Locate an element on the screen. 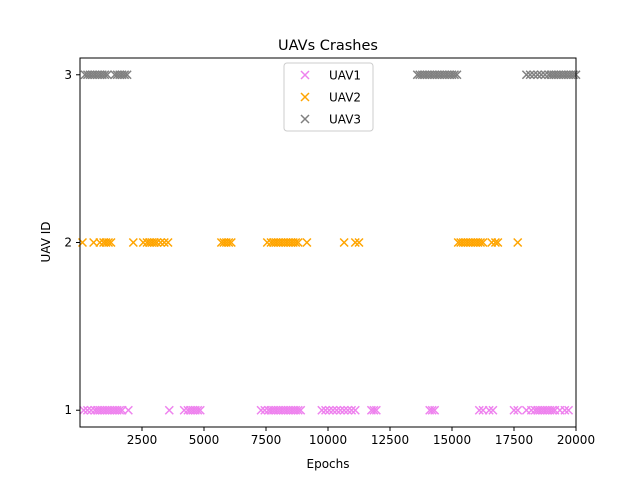 Image resolution: width=640 pixels, height=484 pixels. series-uav3 is located at coordinates (330, 75).